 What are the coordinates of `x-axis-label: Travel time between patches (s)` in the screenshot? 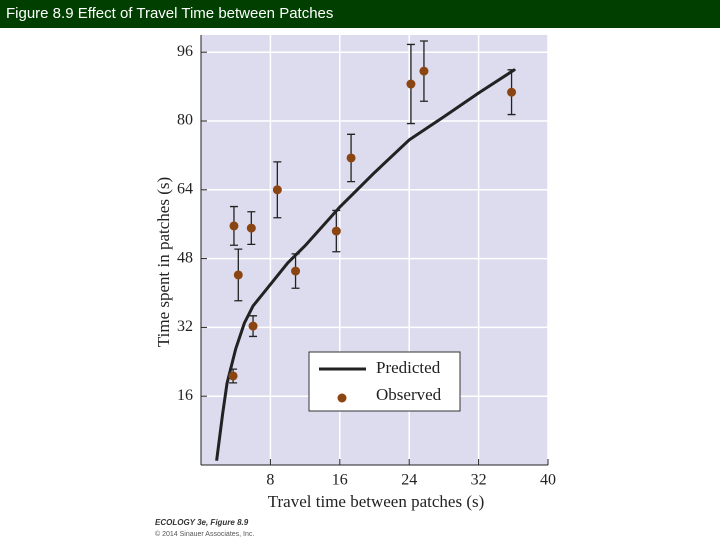 It's located at (376, 501).